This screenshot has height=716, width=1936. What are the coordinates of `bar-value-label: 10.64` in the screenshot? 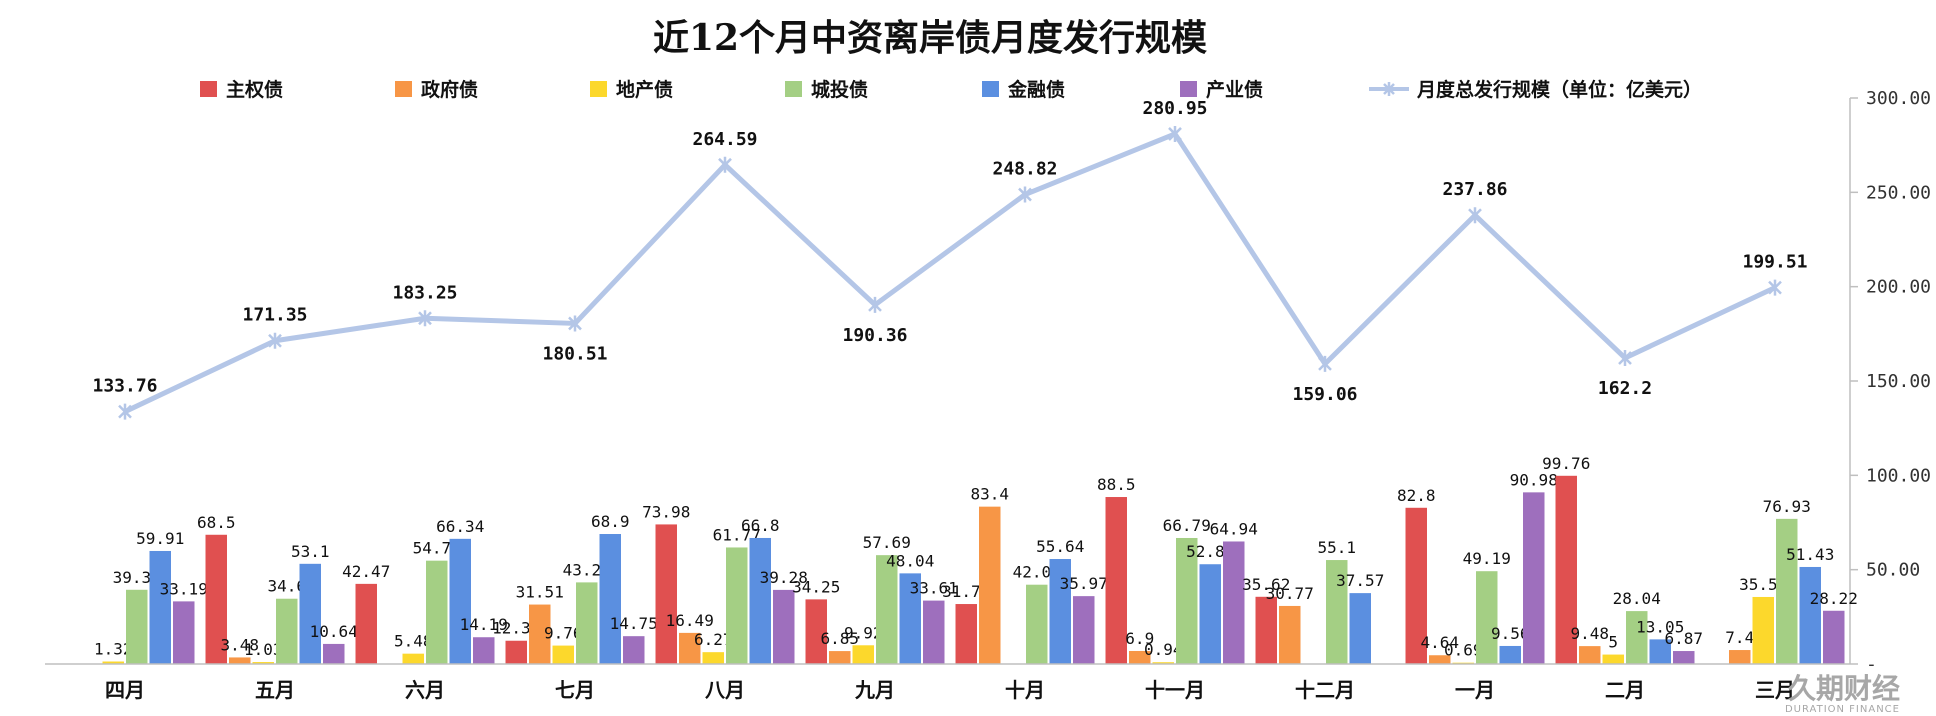 It's located at (334, 631).